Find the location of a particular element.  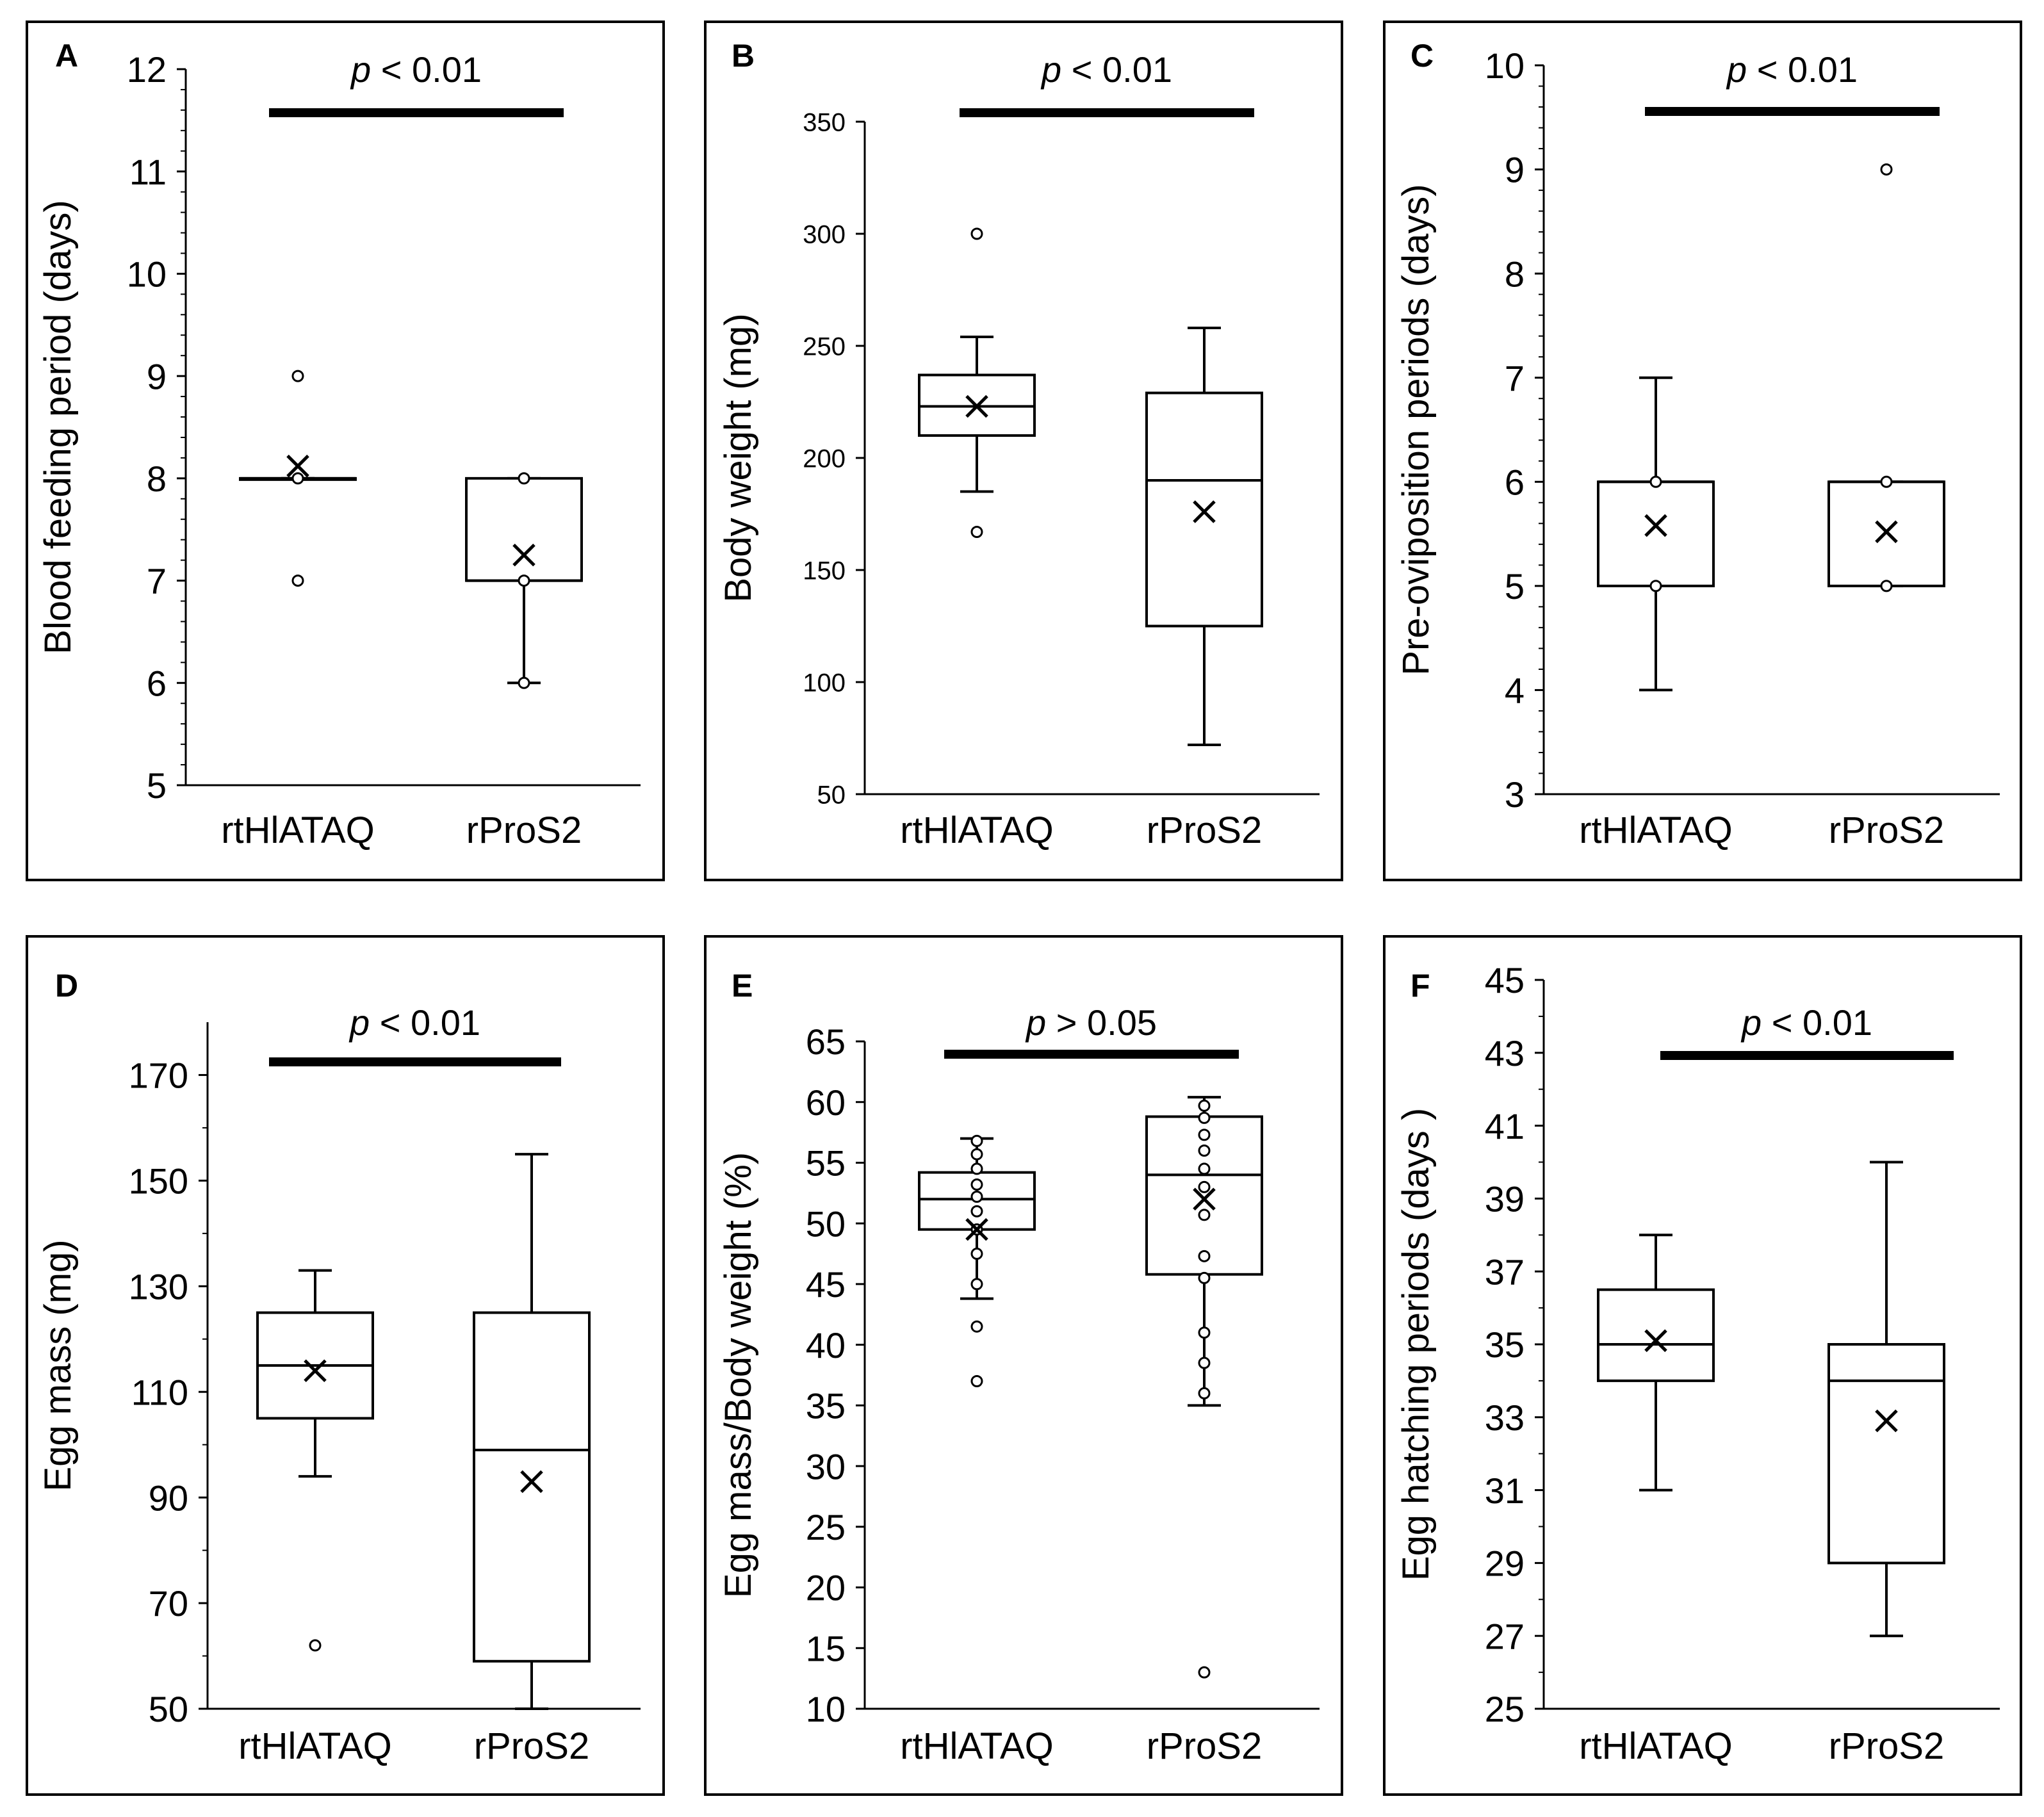

y-tick-label: 100 is located at coordinates (824, 683).